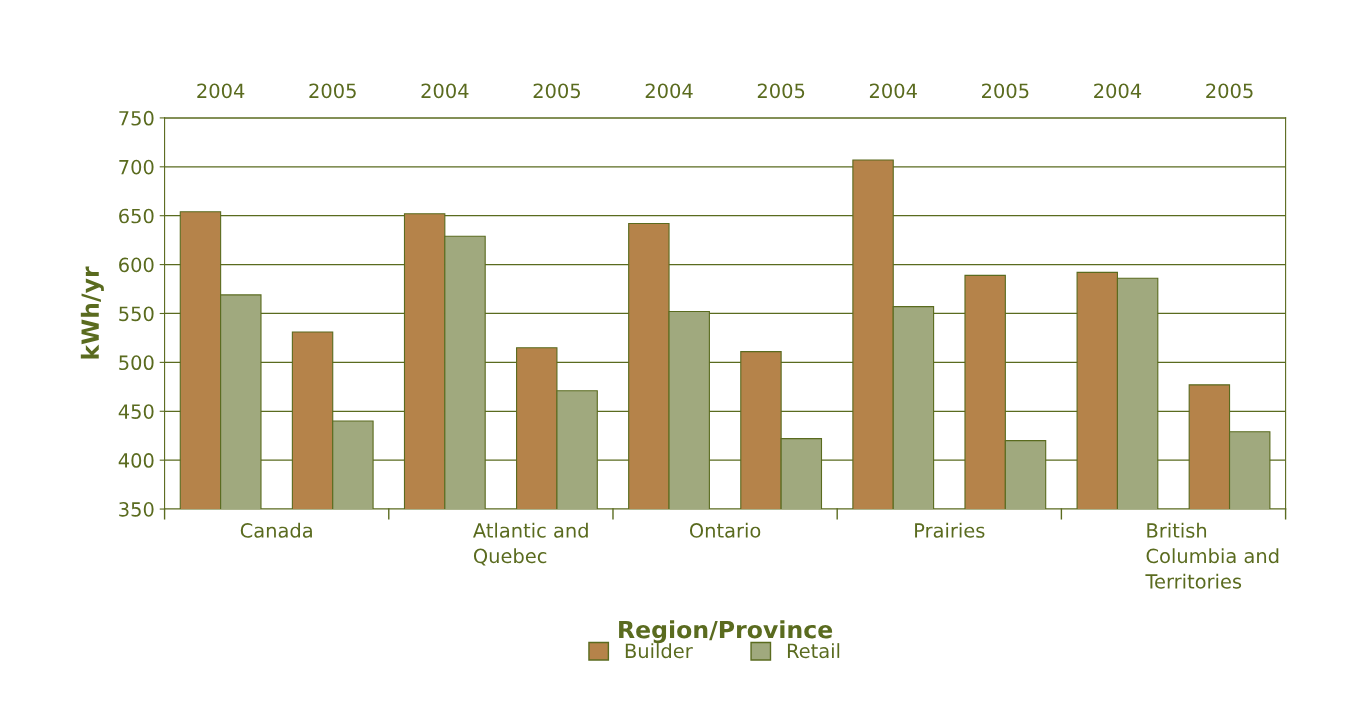  What do you see at coordinates (136, 265) in the screenshot?
I see `y-tick-label: 600` at bounding box center [136, 265].